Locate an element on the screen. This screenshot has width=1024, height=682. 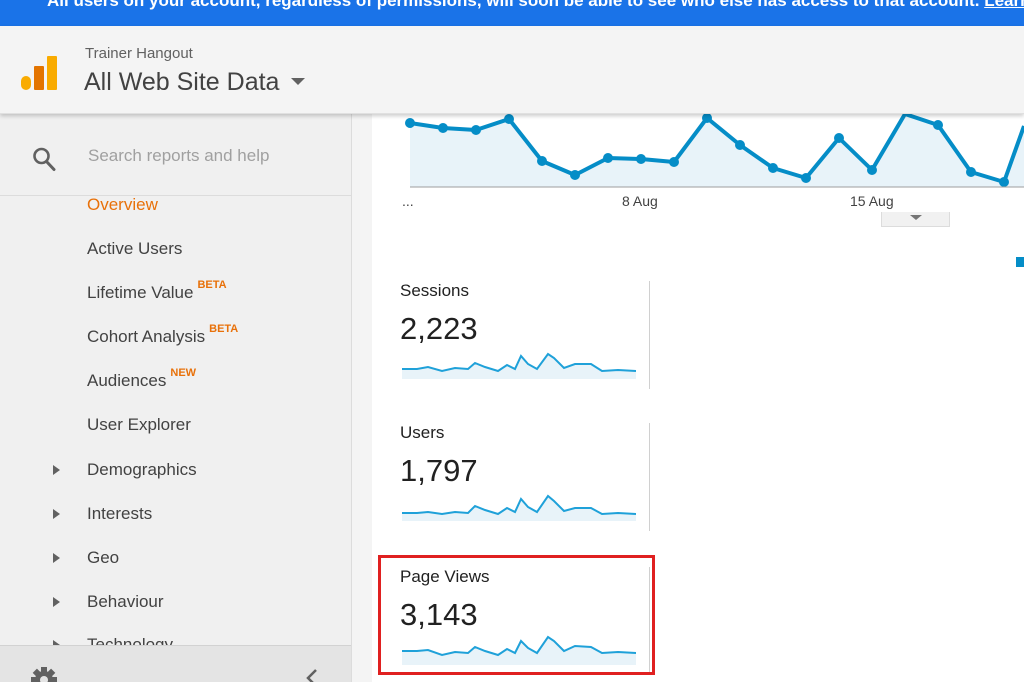
account-name: Trainer Hangout is located at coordinates (139, 53).